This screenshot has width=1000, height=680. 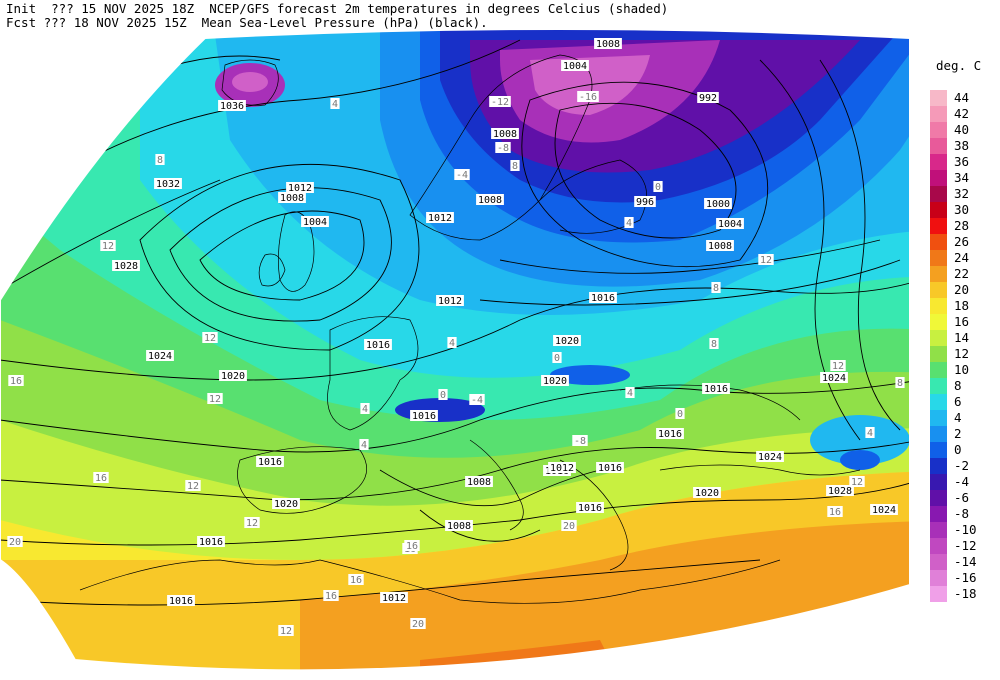 I want to click on svg-text: -4, so click(x=462, y=175).